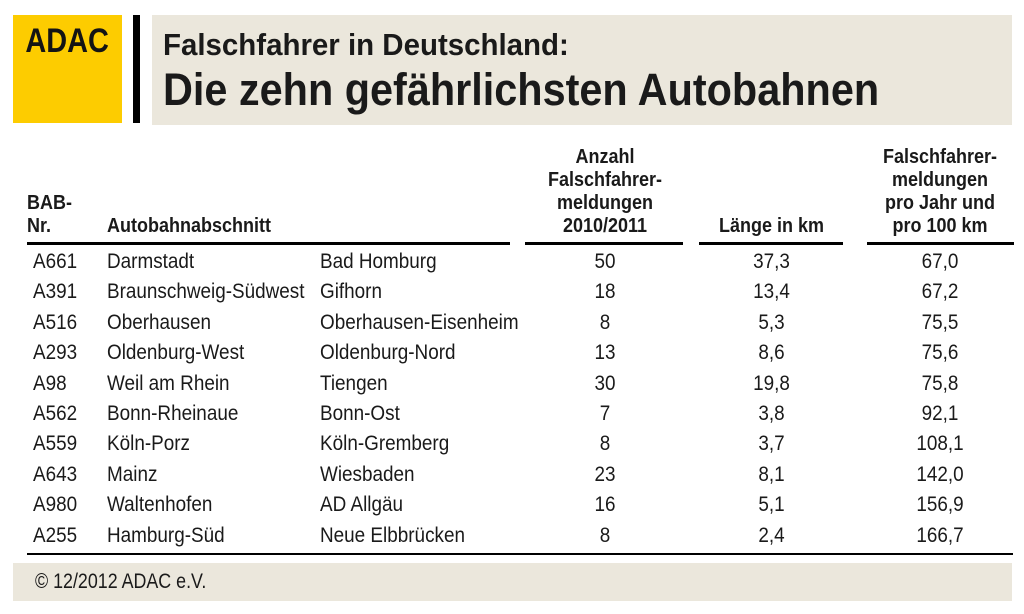 This screenshot has height=614, width=1024. Describe the element at coordinates (512, 582) in the screenshot. I see `footer: © 12/2012 ADAC e.V.` at that location.